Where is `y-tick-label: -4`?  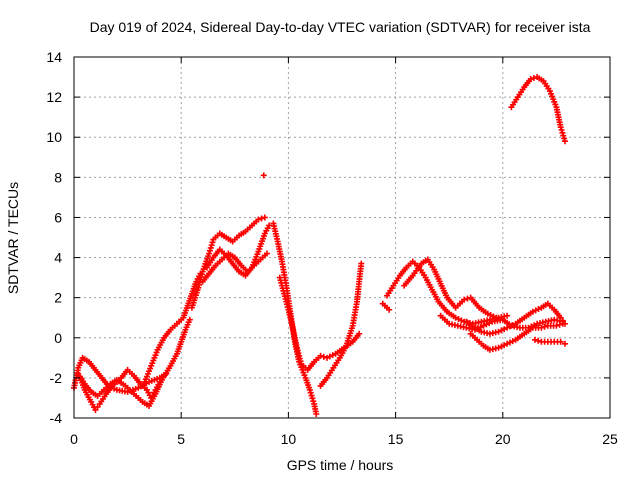 y-tick-label: -4 is located at coordinates (56, 418).